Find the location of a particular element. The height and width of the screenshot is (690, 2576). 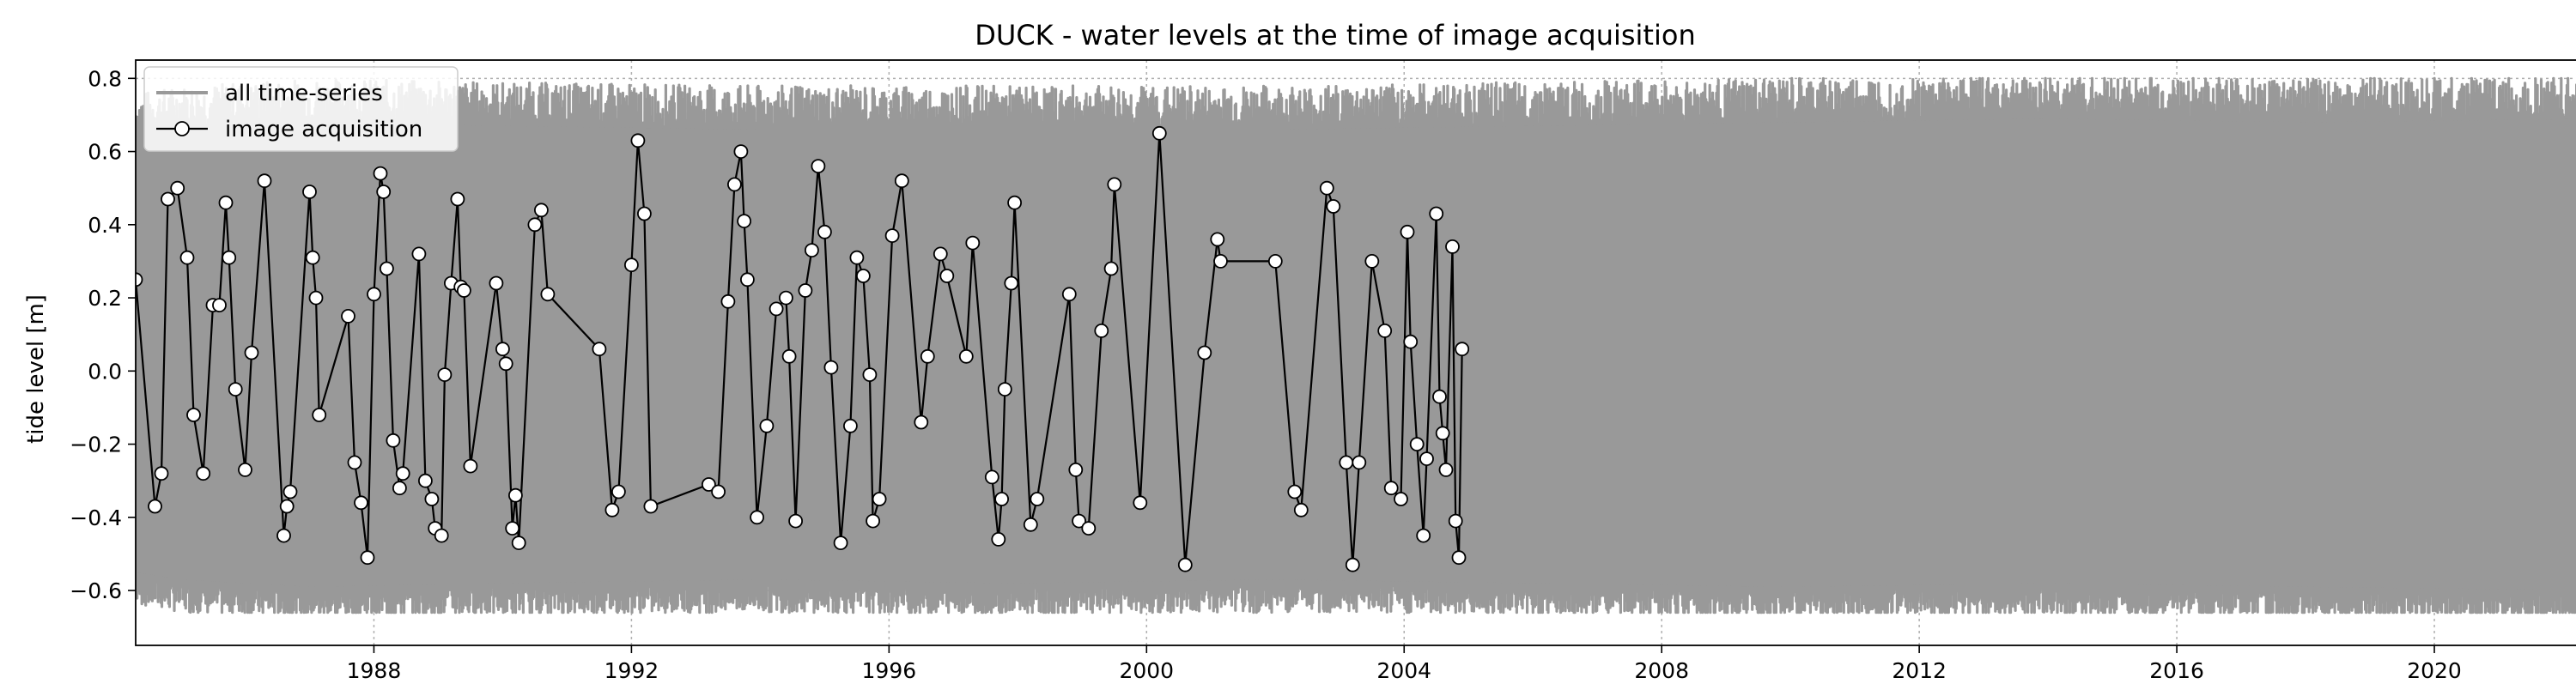

y-tick-label: 0.2 is located at coordinates (105, 298).